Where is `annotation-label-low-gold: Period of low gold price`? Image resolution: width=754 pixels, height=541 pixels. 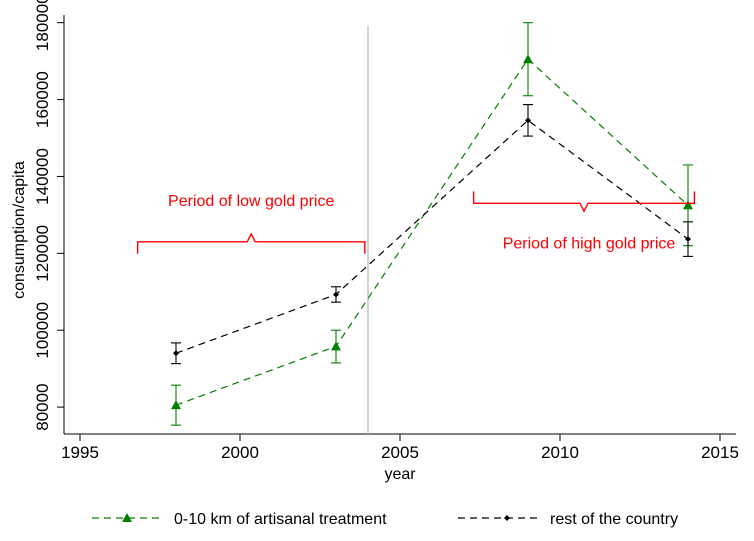
annotation-label-low-gold: Period of low gold price is located at coordinates (251, 201).